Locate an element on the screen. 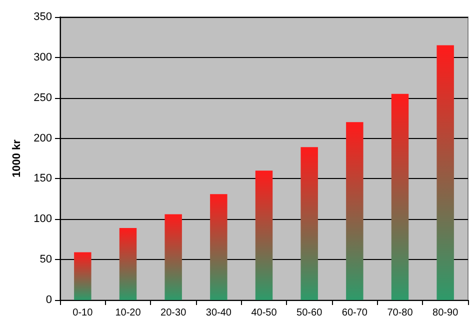 Image resolution: width=476 pixels, height=329 pixels. y-tick-label: 250 is located at coordinates (43, 98).